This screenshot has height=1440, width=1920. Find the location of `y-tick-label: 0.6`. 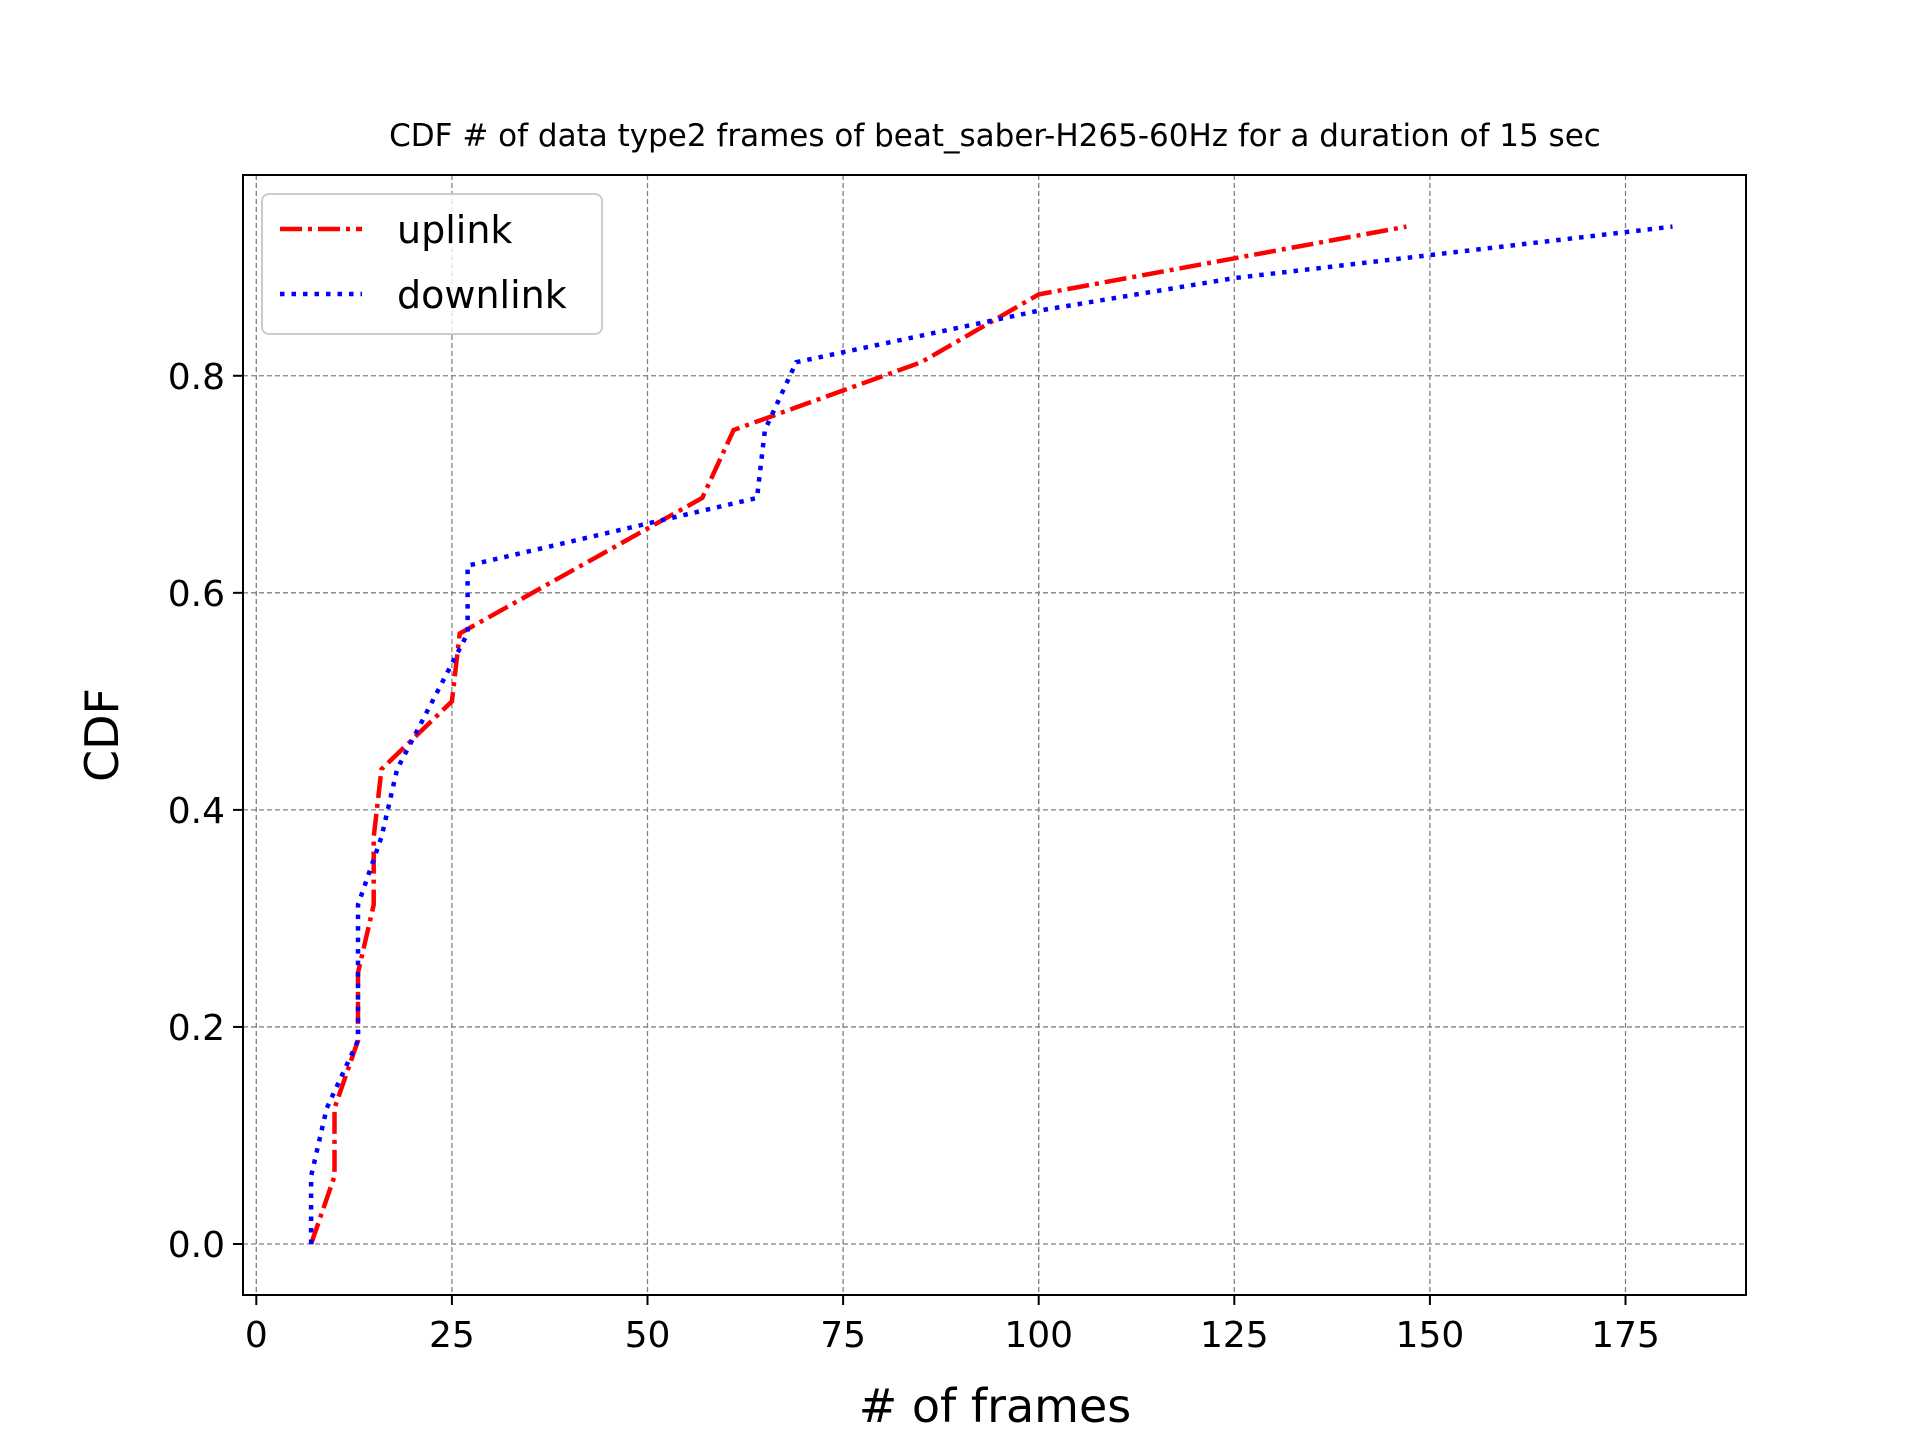

y-tick-label: 0.6 is located at coordinates (196, 594).